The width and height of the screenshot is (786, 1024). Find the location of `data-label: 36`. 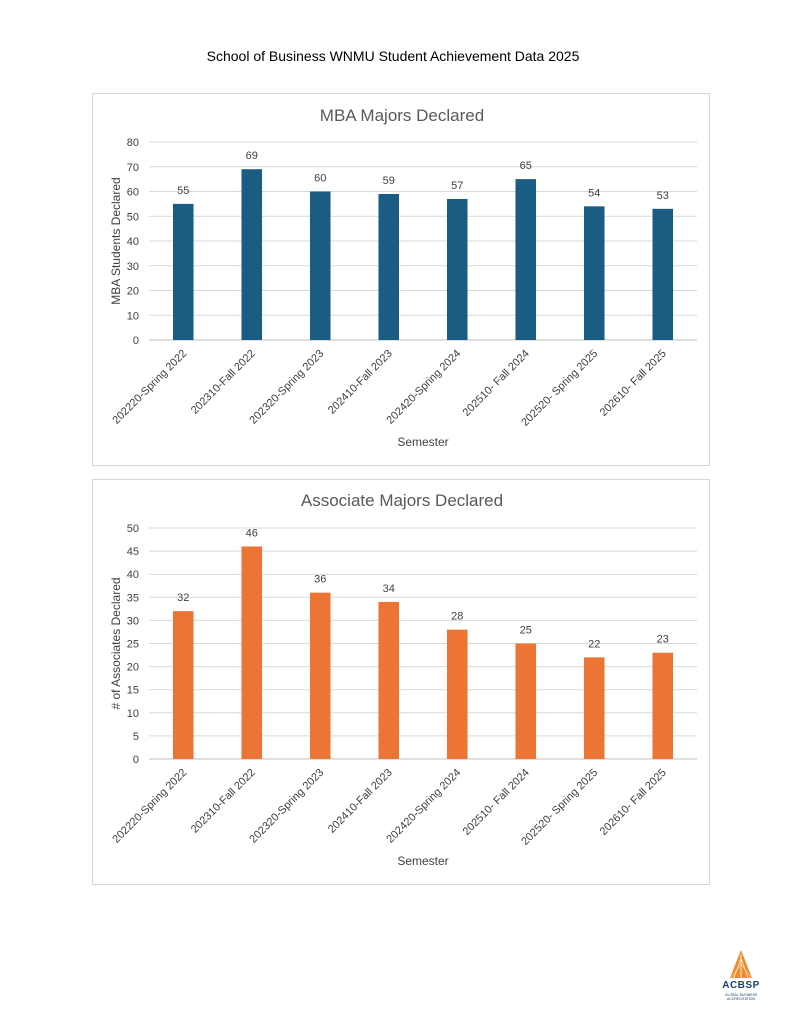

data-label: 36 is located at coordinates (320, 580).